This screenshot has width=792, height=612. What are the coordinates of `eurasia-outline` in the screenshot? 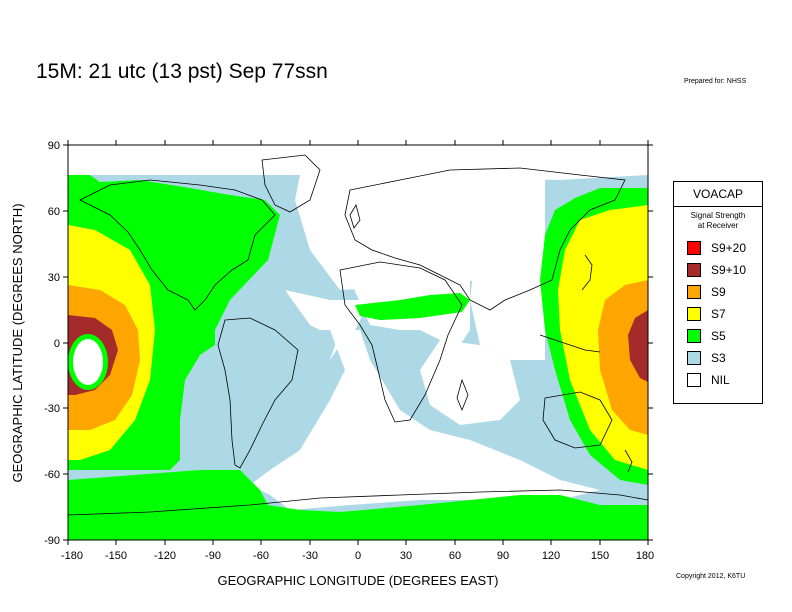 It's located at (485, 239).